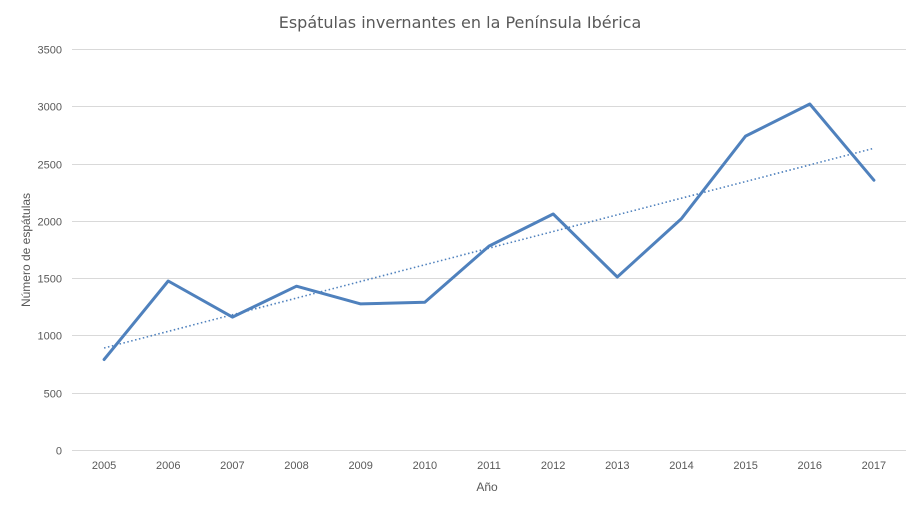 Image resolution: width=921 pixels, height=506 pixels. I want to click on x-tick-label: 2011, so click(489, 466).